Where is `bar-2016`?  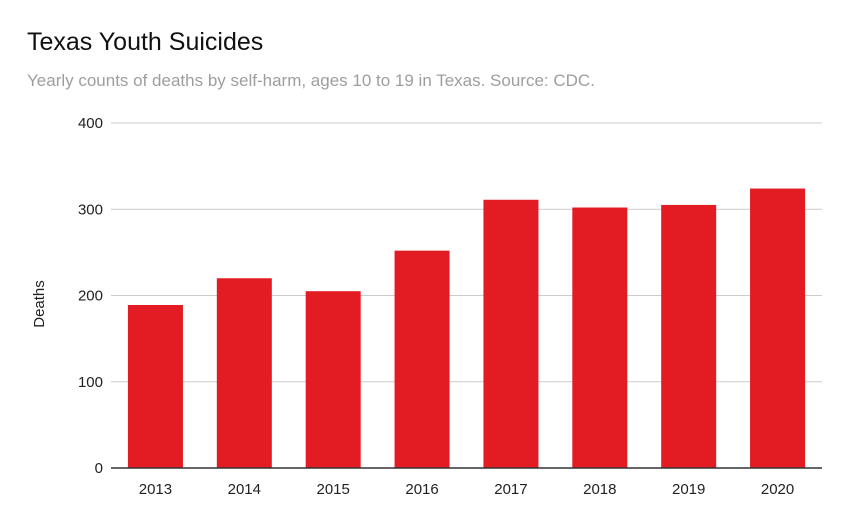
bar-2016 is located at coordinates (422, 359).